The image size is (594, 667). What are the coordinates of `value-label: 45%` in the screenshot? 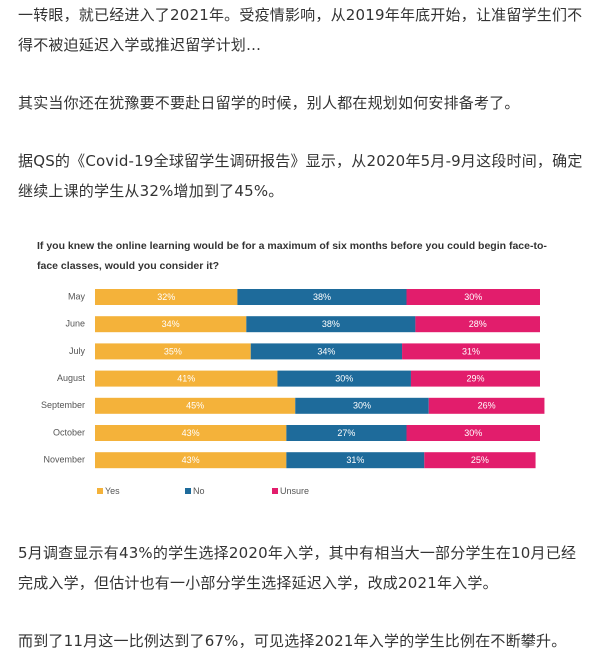 It's located at (195, 406).